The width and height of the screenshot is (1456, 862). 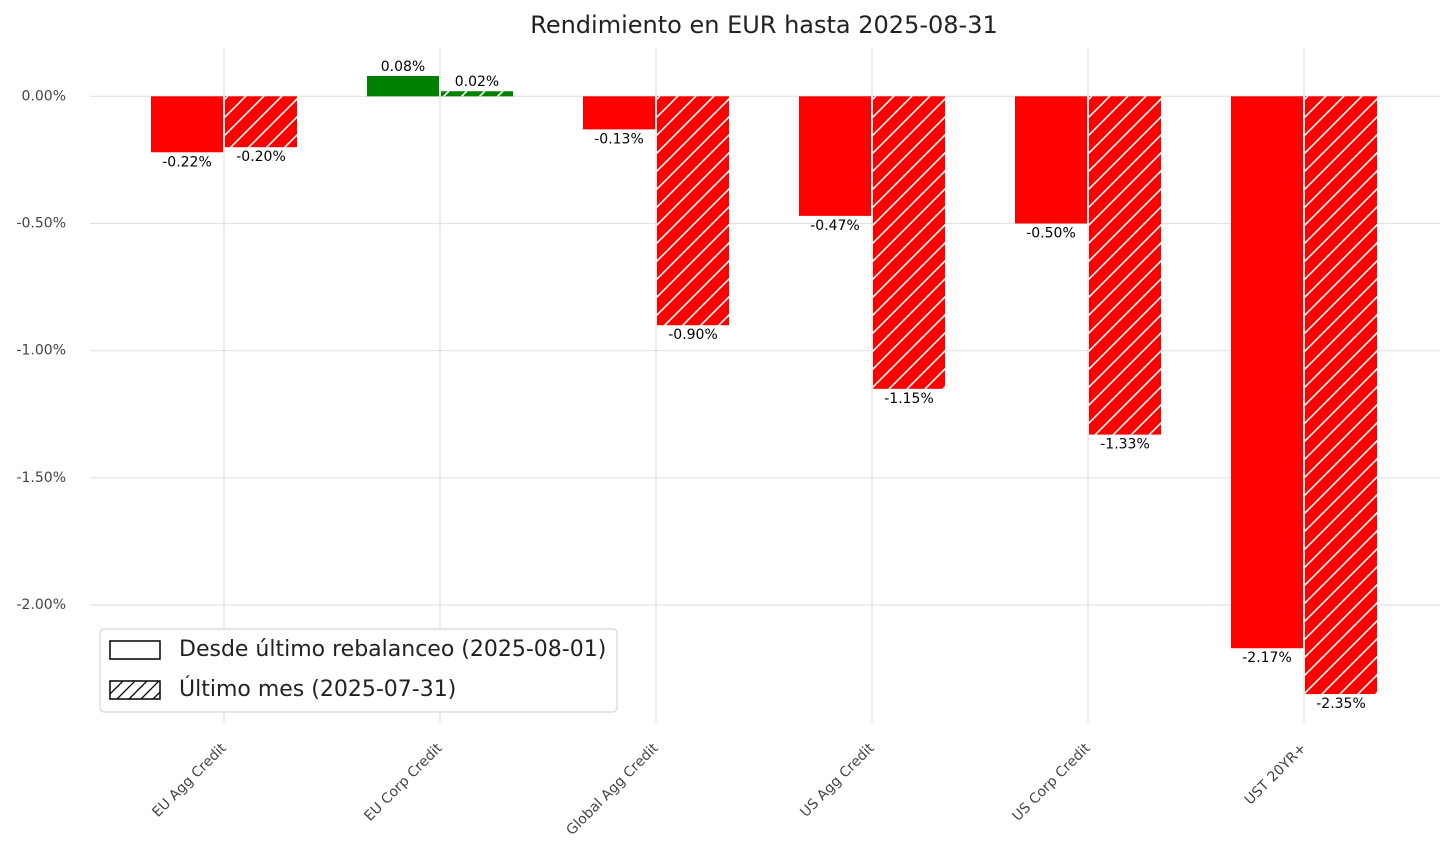 I want to click on x-tick-label: UST 20YR+, so click(x=1276, y=774).